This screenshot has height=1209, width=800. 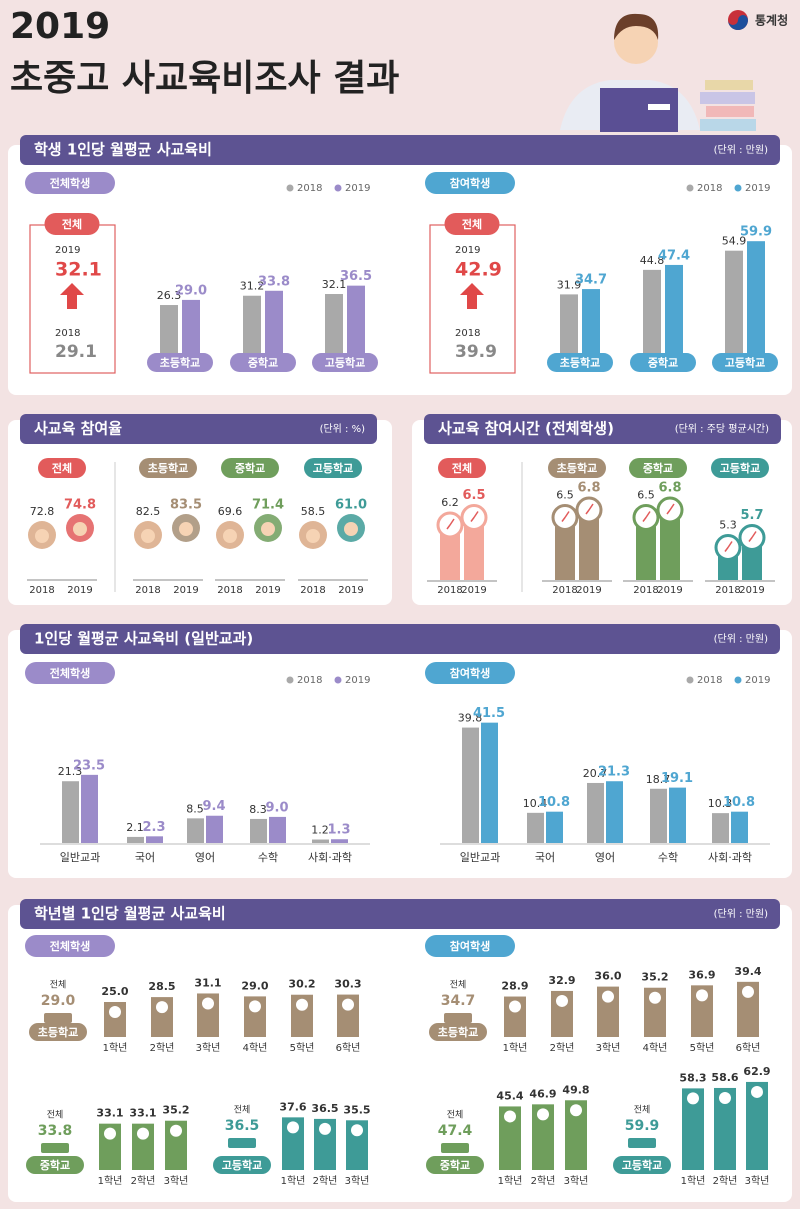 What do you see at coordinates (186, 505) in the screenshot?
I see `value-label: 83.5` at bounding box center [186, 505].